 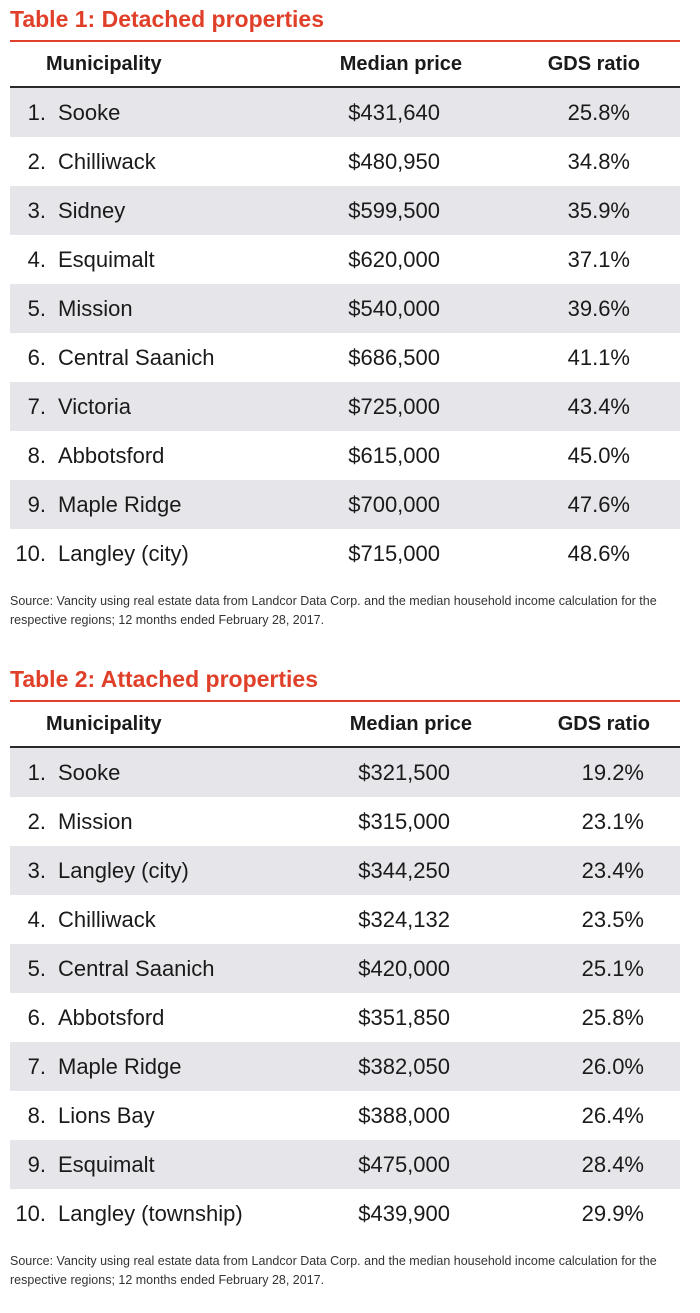 What do you see at coordinates (94, 406) in the screenshot?
I see `municipality-name: Victoria` at bounding box center [94, 406].